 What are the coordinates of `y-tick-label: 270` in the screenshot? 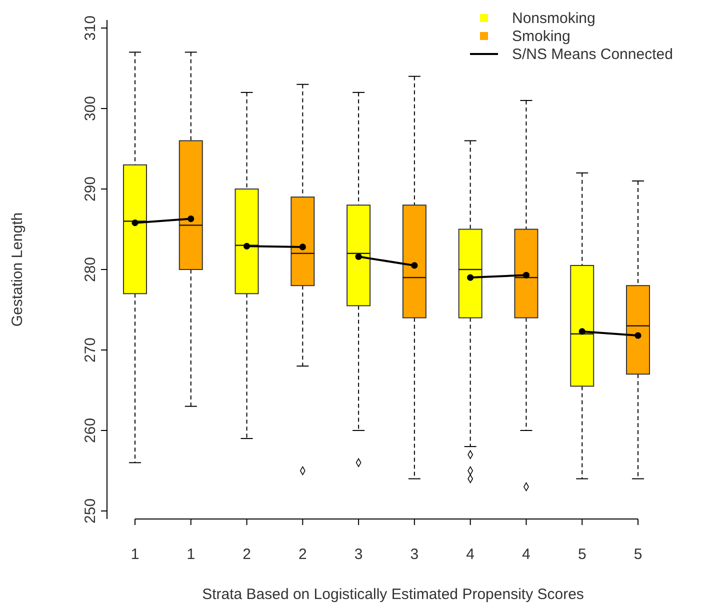 It's located at (90, 349).